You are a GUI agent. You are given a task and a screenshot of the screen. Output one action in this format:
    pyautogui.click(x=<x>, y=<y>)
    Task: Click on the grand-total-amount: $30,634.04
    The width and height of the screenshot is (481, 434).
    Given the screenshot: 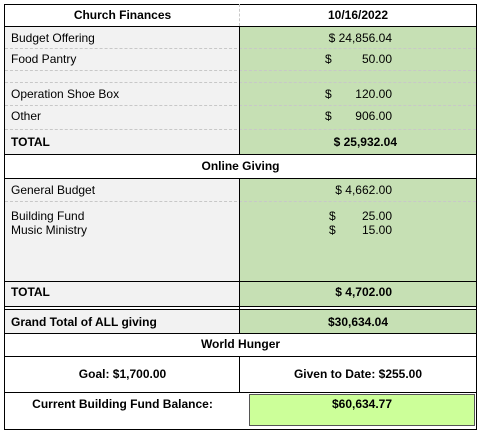 What is the action you would take?
    pyautogui.click(x=358, y=322)
    